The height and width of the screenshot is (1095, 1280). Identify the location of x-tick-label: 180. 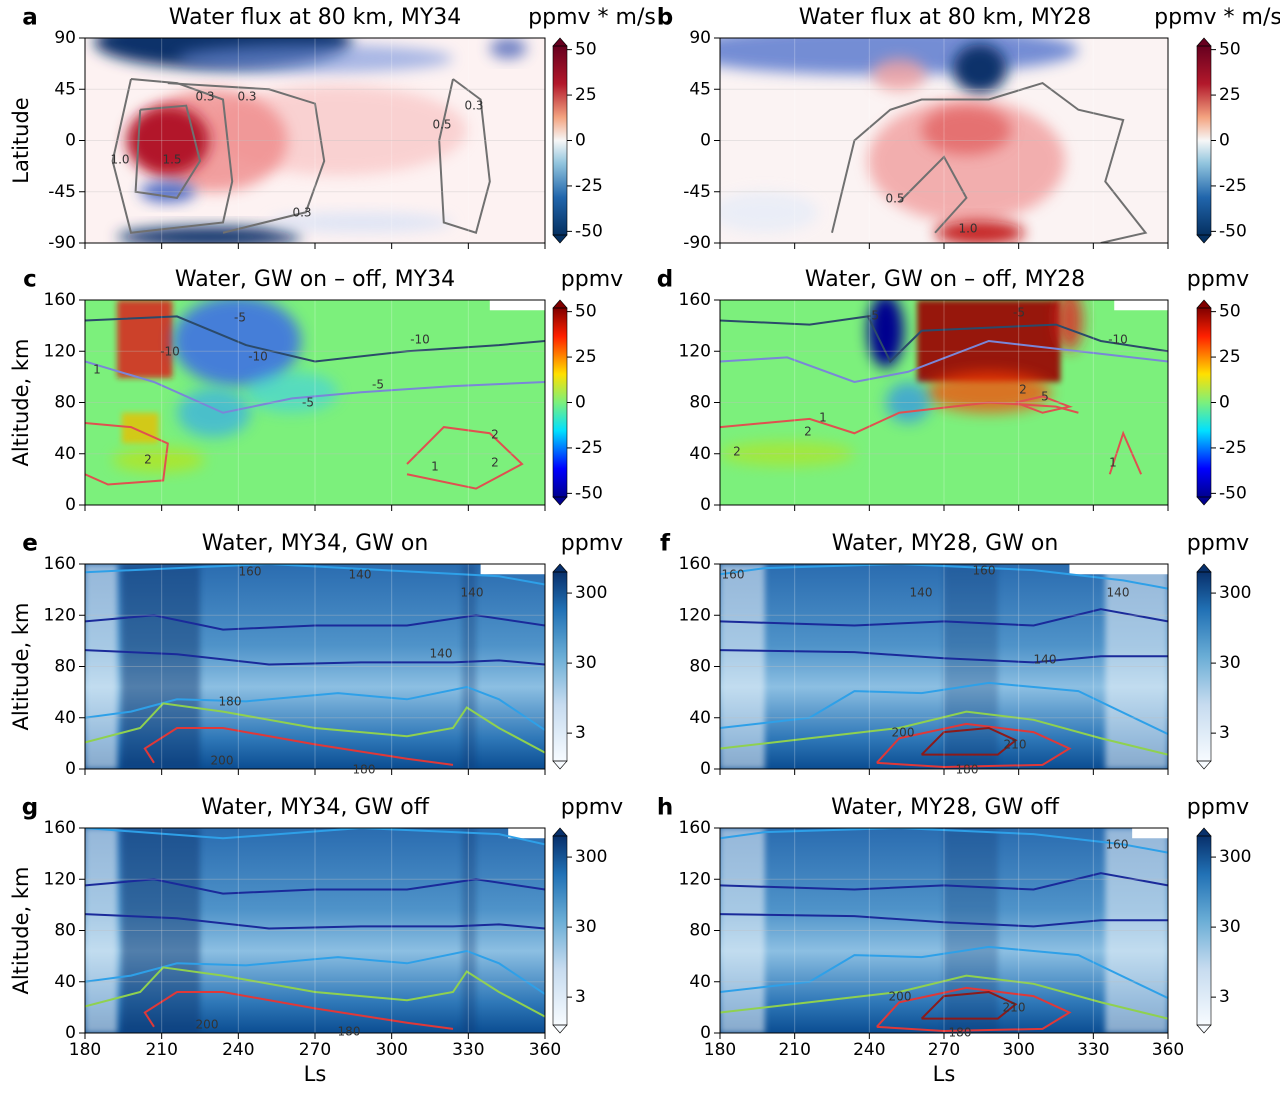
(720, 1050).